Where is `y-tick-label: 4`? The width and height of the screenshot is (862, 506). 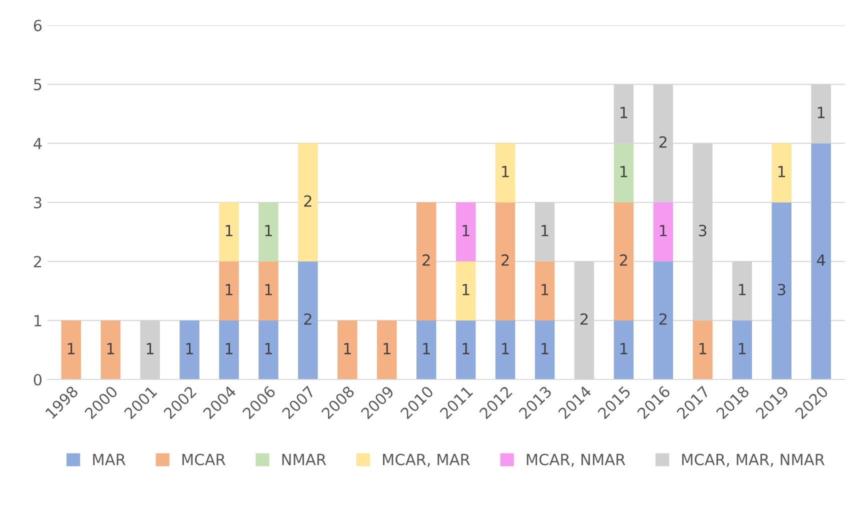 y-tick-label: 4 is located at coordinates (38, 144).